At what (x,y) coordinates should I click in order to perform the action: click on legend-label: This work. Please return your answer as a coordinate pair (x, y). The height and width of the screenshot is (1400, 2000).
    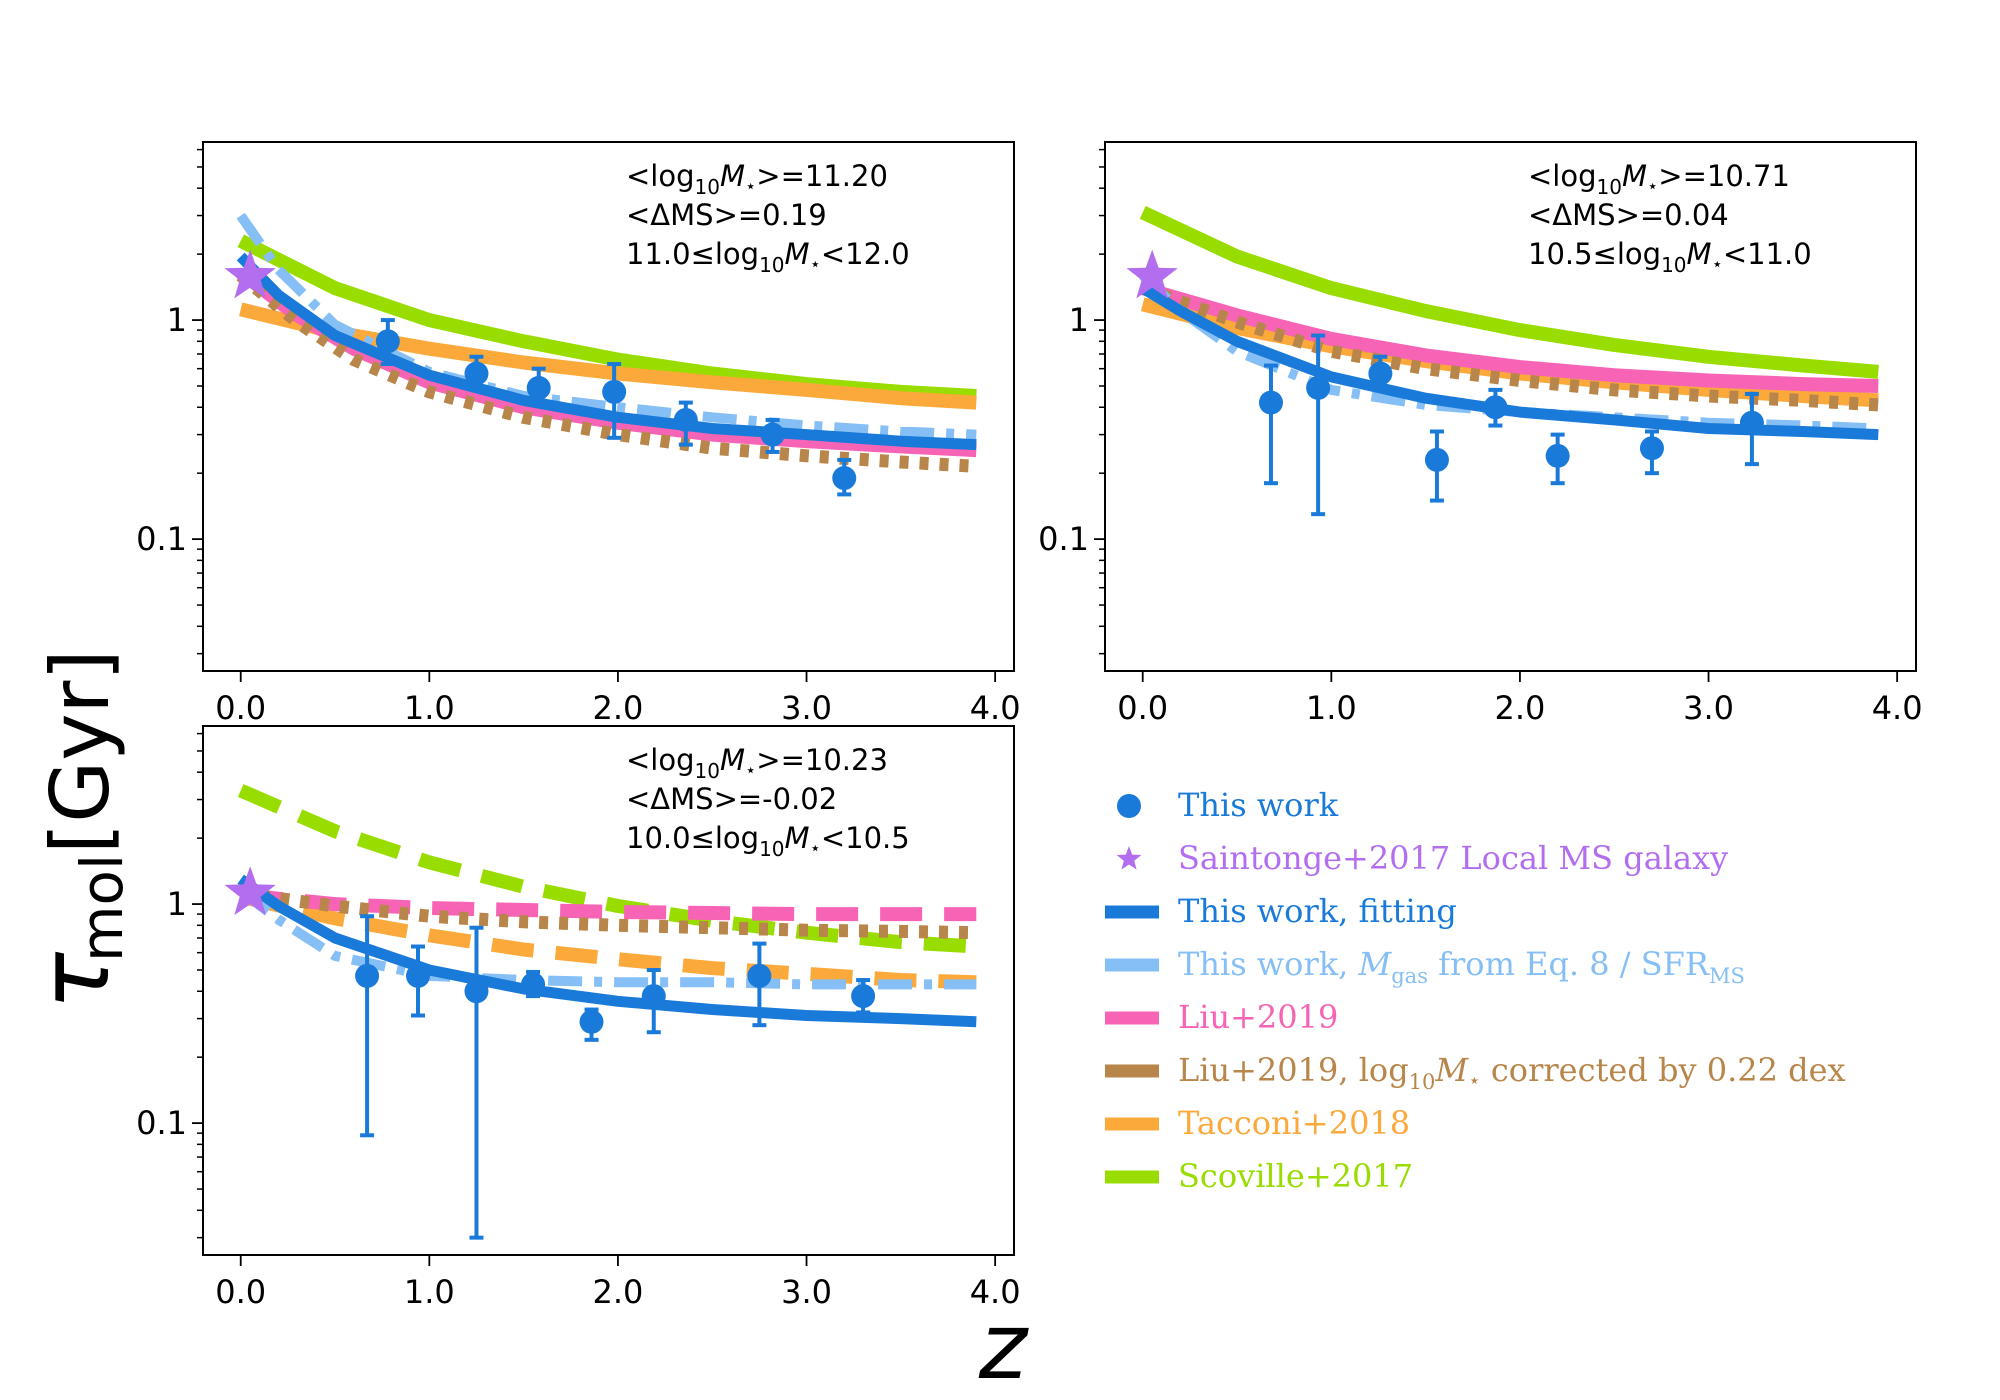
    Looking at the image, I should click on (1258, 805).